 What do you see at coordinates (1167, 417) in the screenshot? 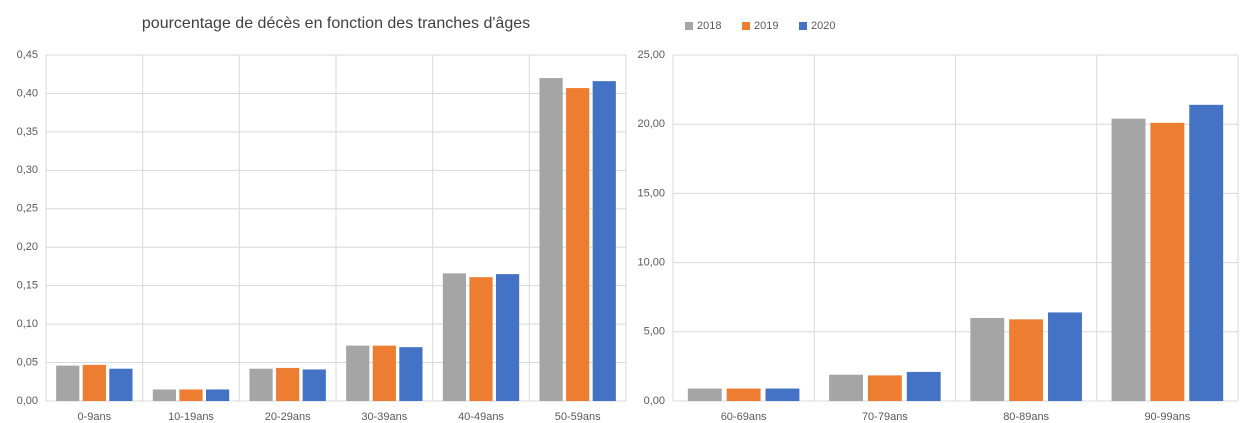
I see `x-tick-label: 90-99ans` at bounding box center [1167, 417].